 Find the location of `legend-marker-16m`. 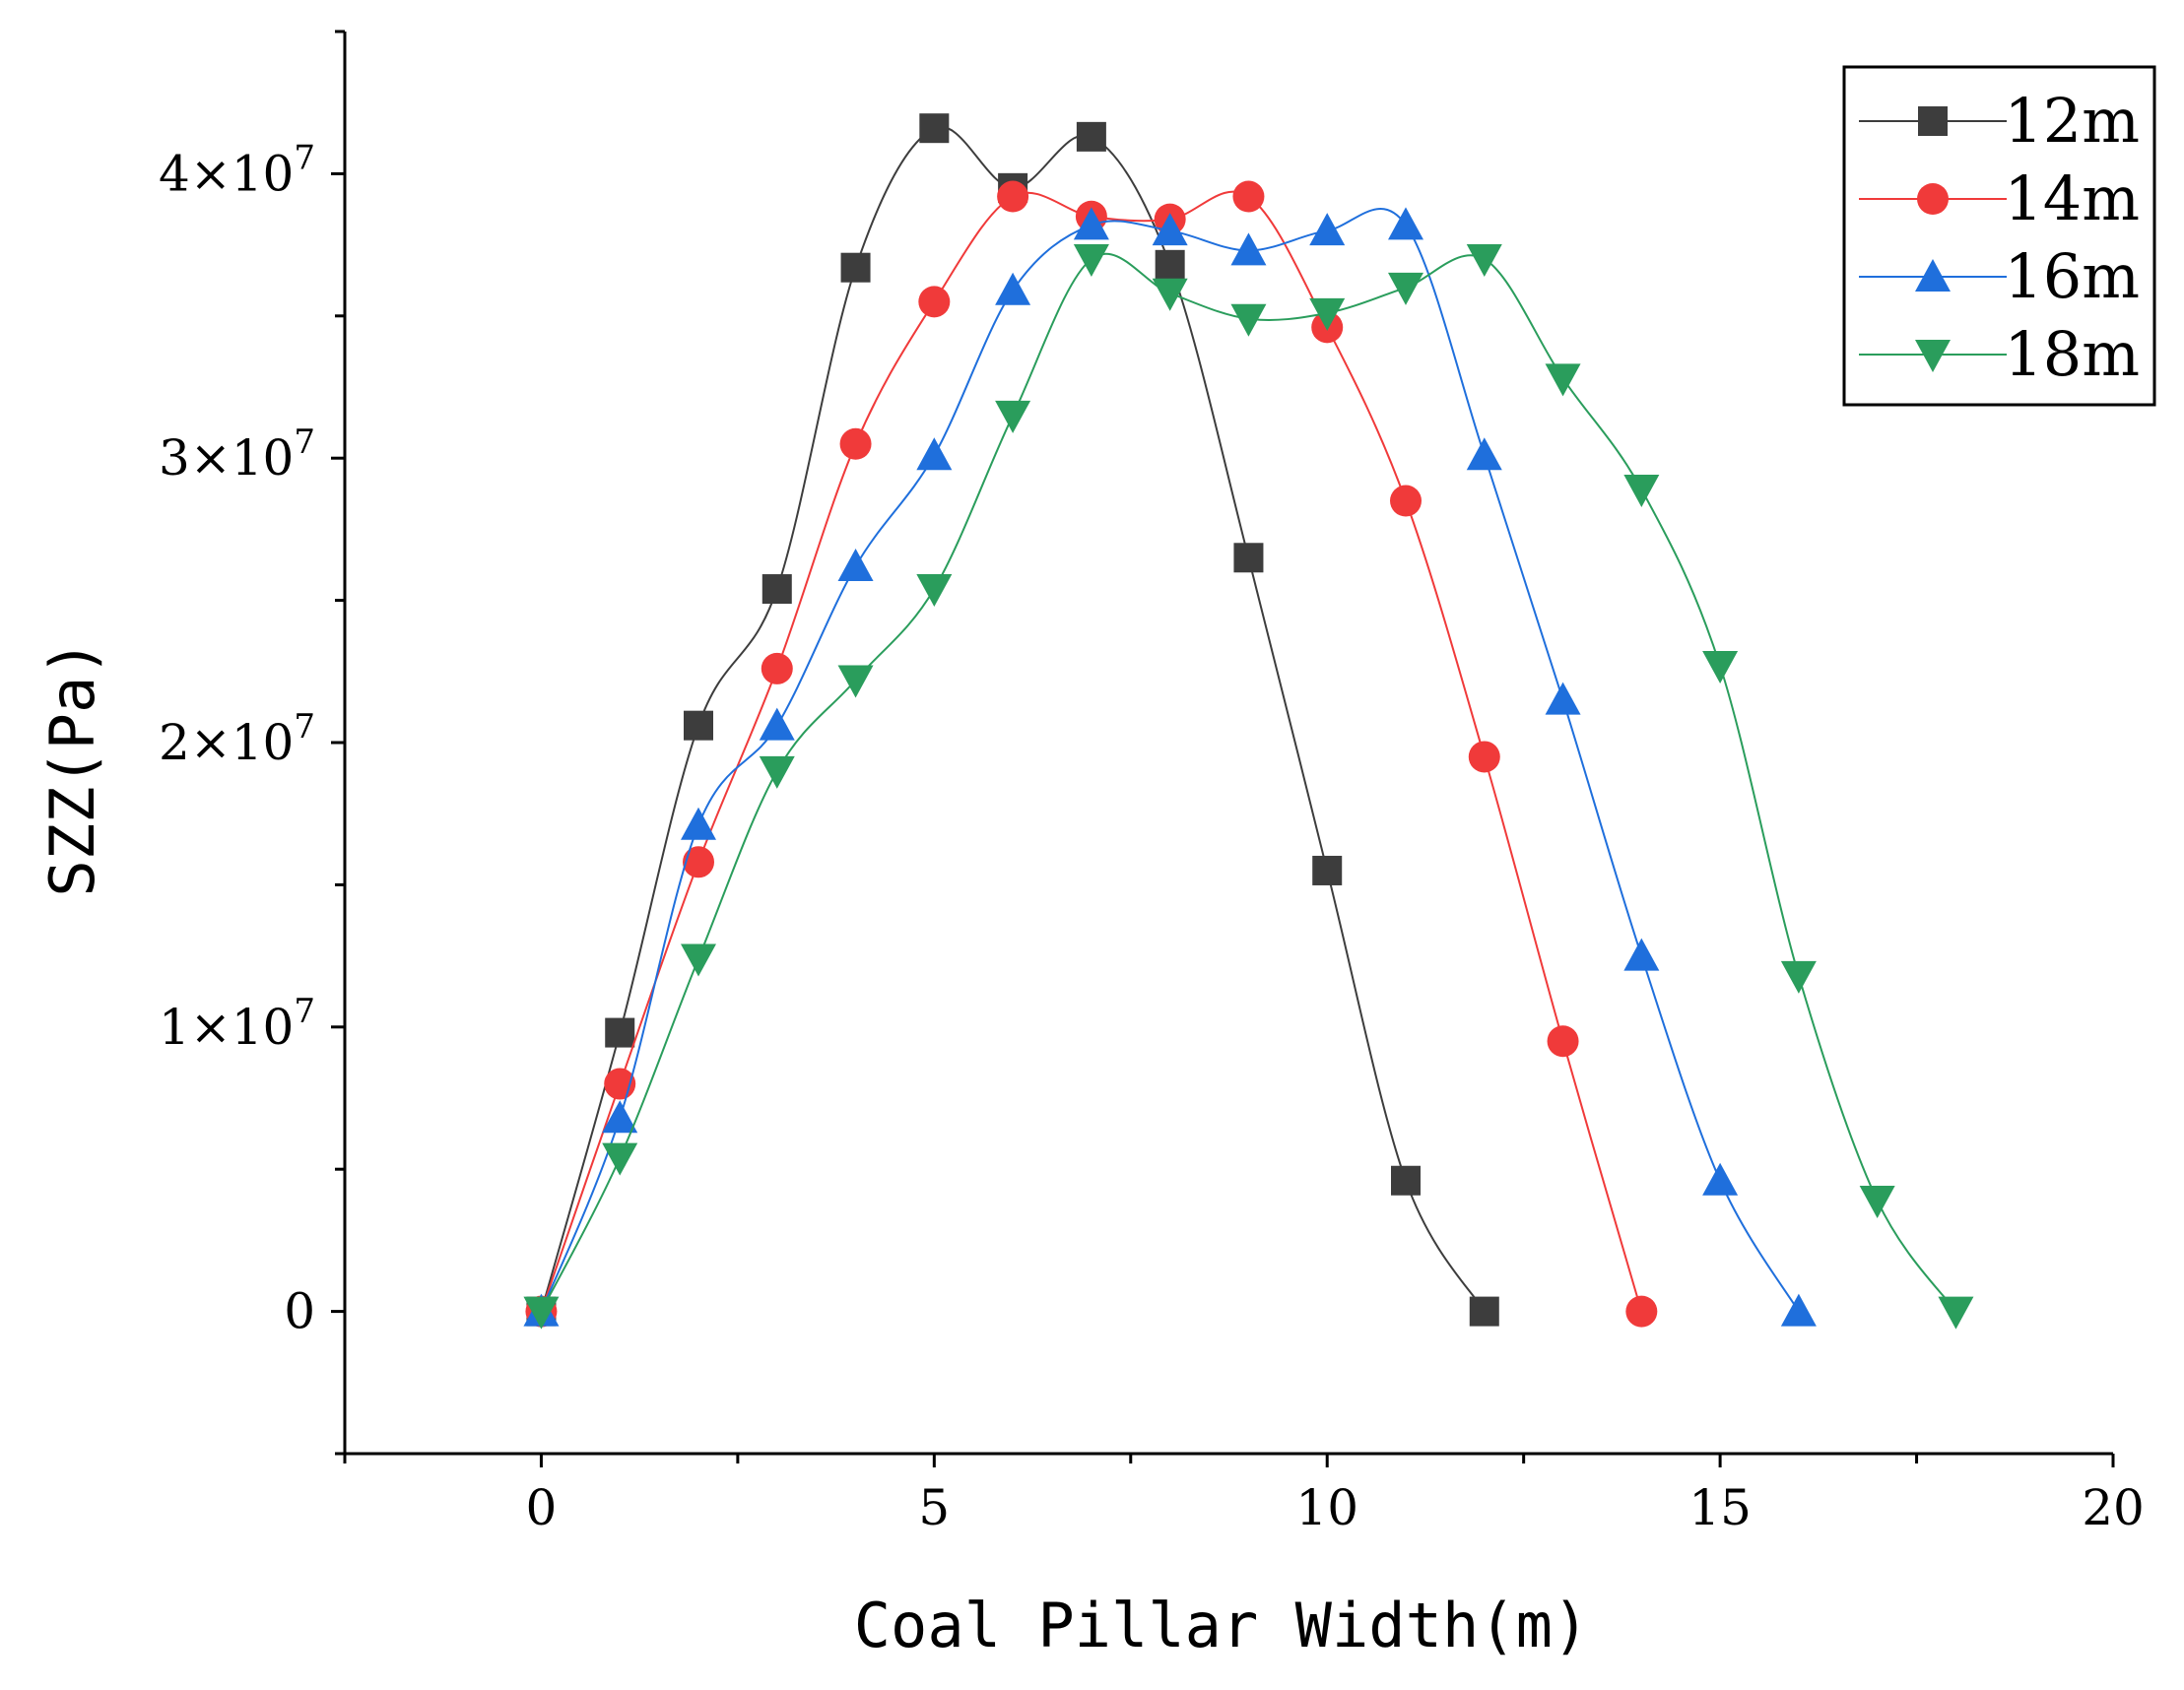

legend-marker-16m is located at coordinates (1933, 275).